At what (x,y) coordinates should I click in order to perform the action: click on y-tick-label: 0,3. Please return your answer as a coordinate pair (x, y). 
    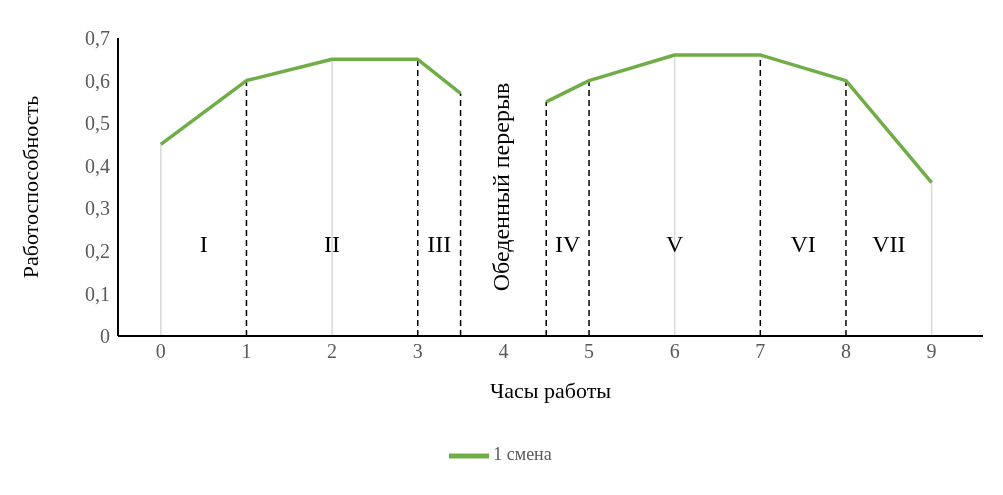
    Looking at the image, I should click on (97, 208).